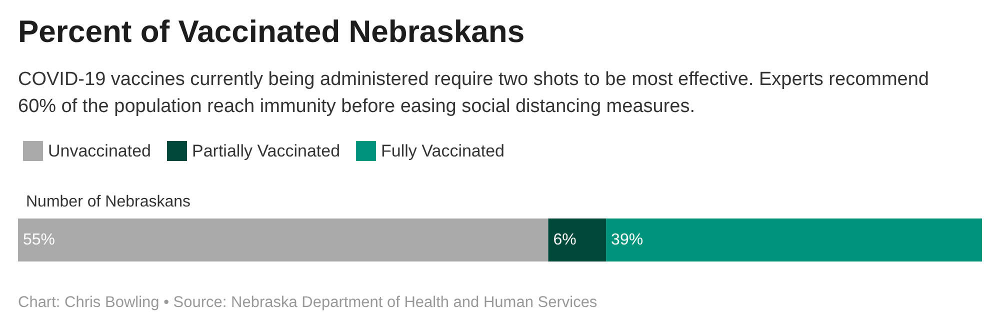 The width and height of the screenshot is (1000, 332). What do you see at coordinates (474, 93) in the screenshot?
I see `chart-subtitle: COVID-19 vaccines currently being administered require two shots to be most effective. Experts recommend 60% of the population reach immunity before easing social distancing measures.` at bounding box center [474, 93].